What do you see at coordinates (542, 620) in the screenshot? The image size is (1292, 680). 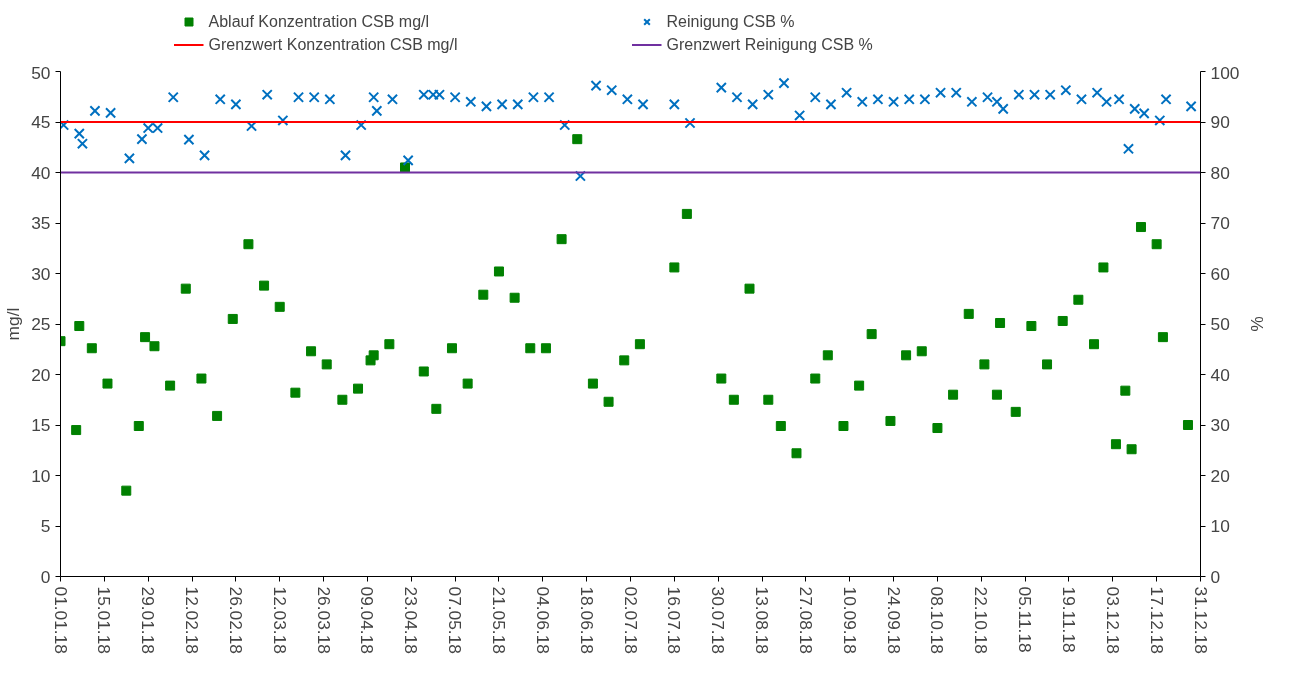 I see `x-tick-label: 04.06.18` at bounding box center [542, 620].